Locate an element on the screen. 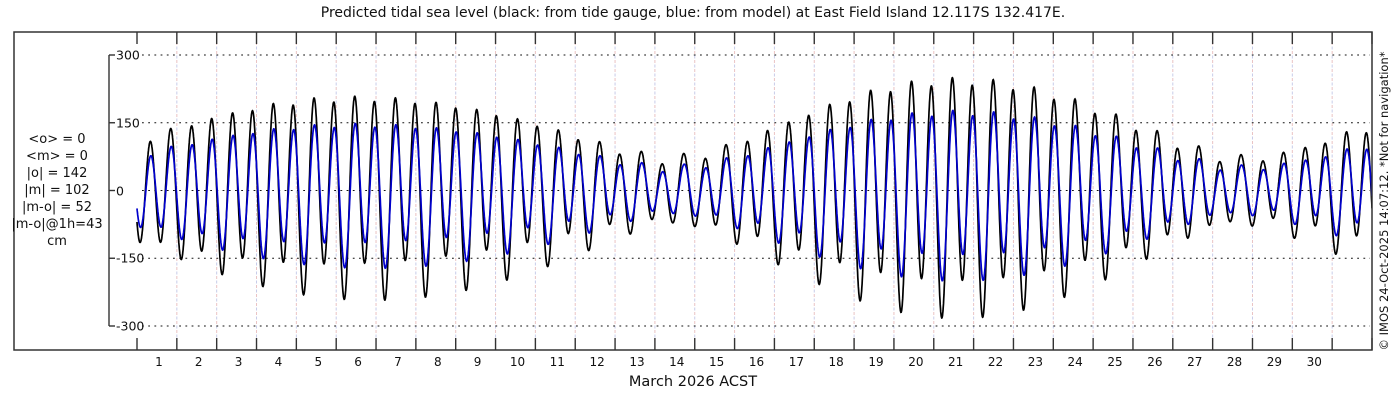 The image size is (1400, 400). x-day-label: 24 is located at coordinates (1075, 362).